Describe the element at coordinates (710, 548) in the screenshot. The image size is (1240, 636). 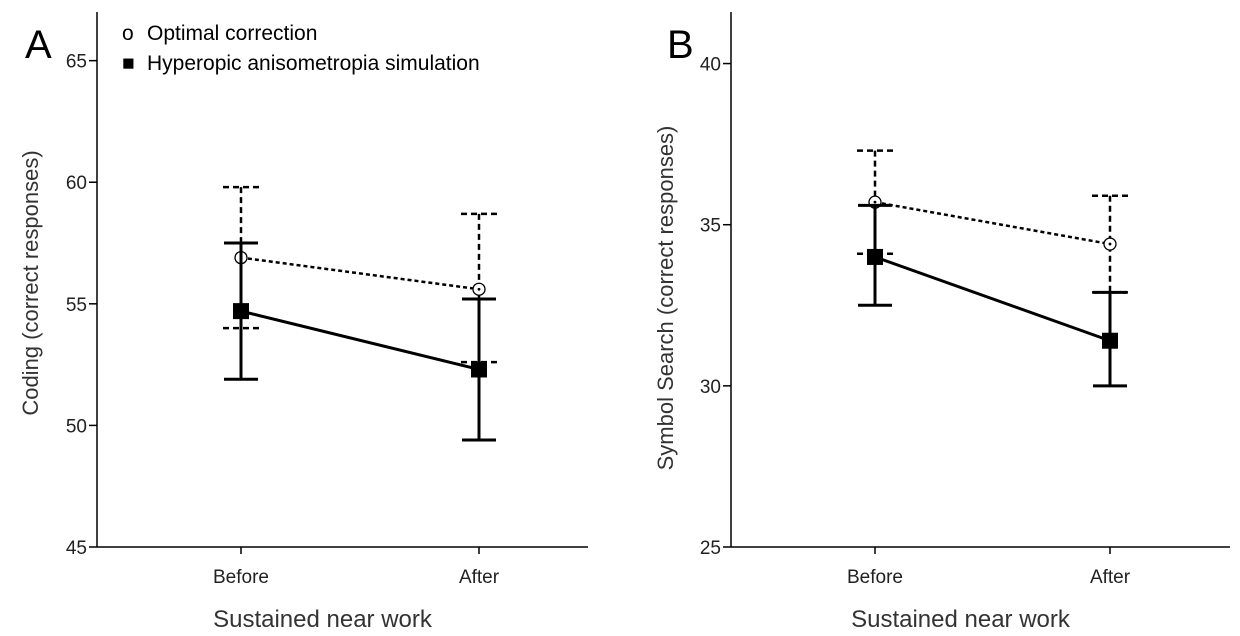
I see `y-tick-label: 25` at that location.